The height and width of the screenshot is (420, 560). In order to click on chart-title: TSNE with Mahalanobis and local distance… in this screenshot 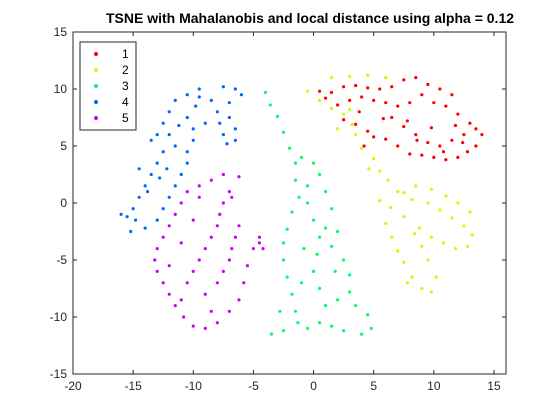, I will do `click(310, 18)`.